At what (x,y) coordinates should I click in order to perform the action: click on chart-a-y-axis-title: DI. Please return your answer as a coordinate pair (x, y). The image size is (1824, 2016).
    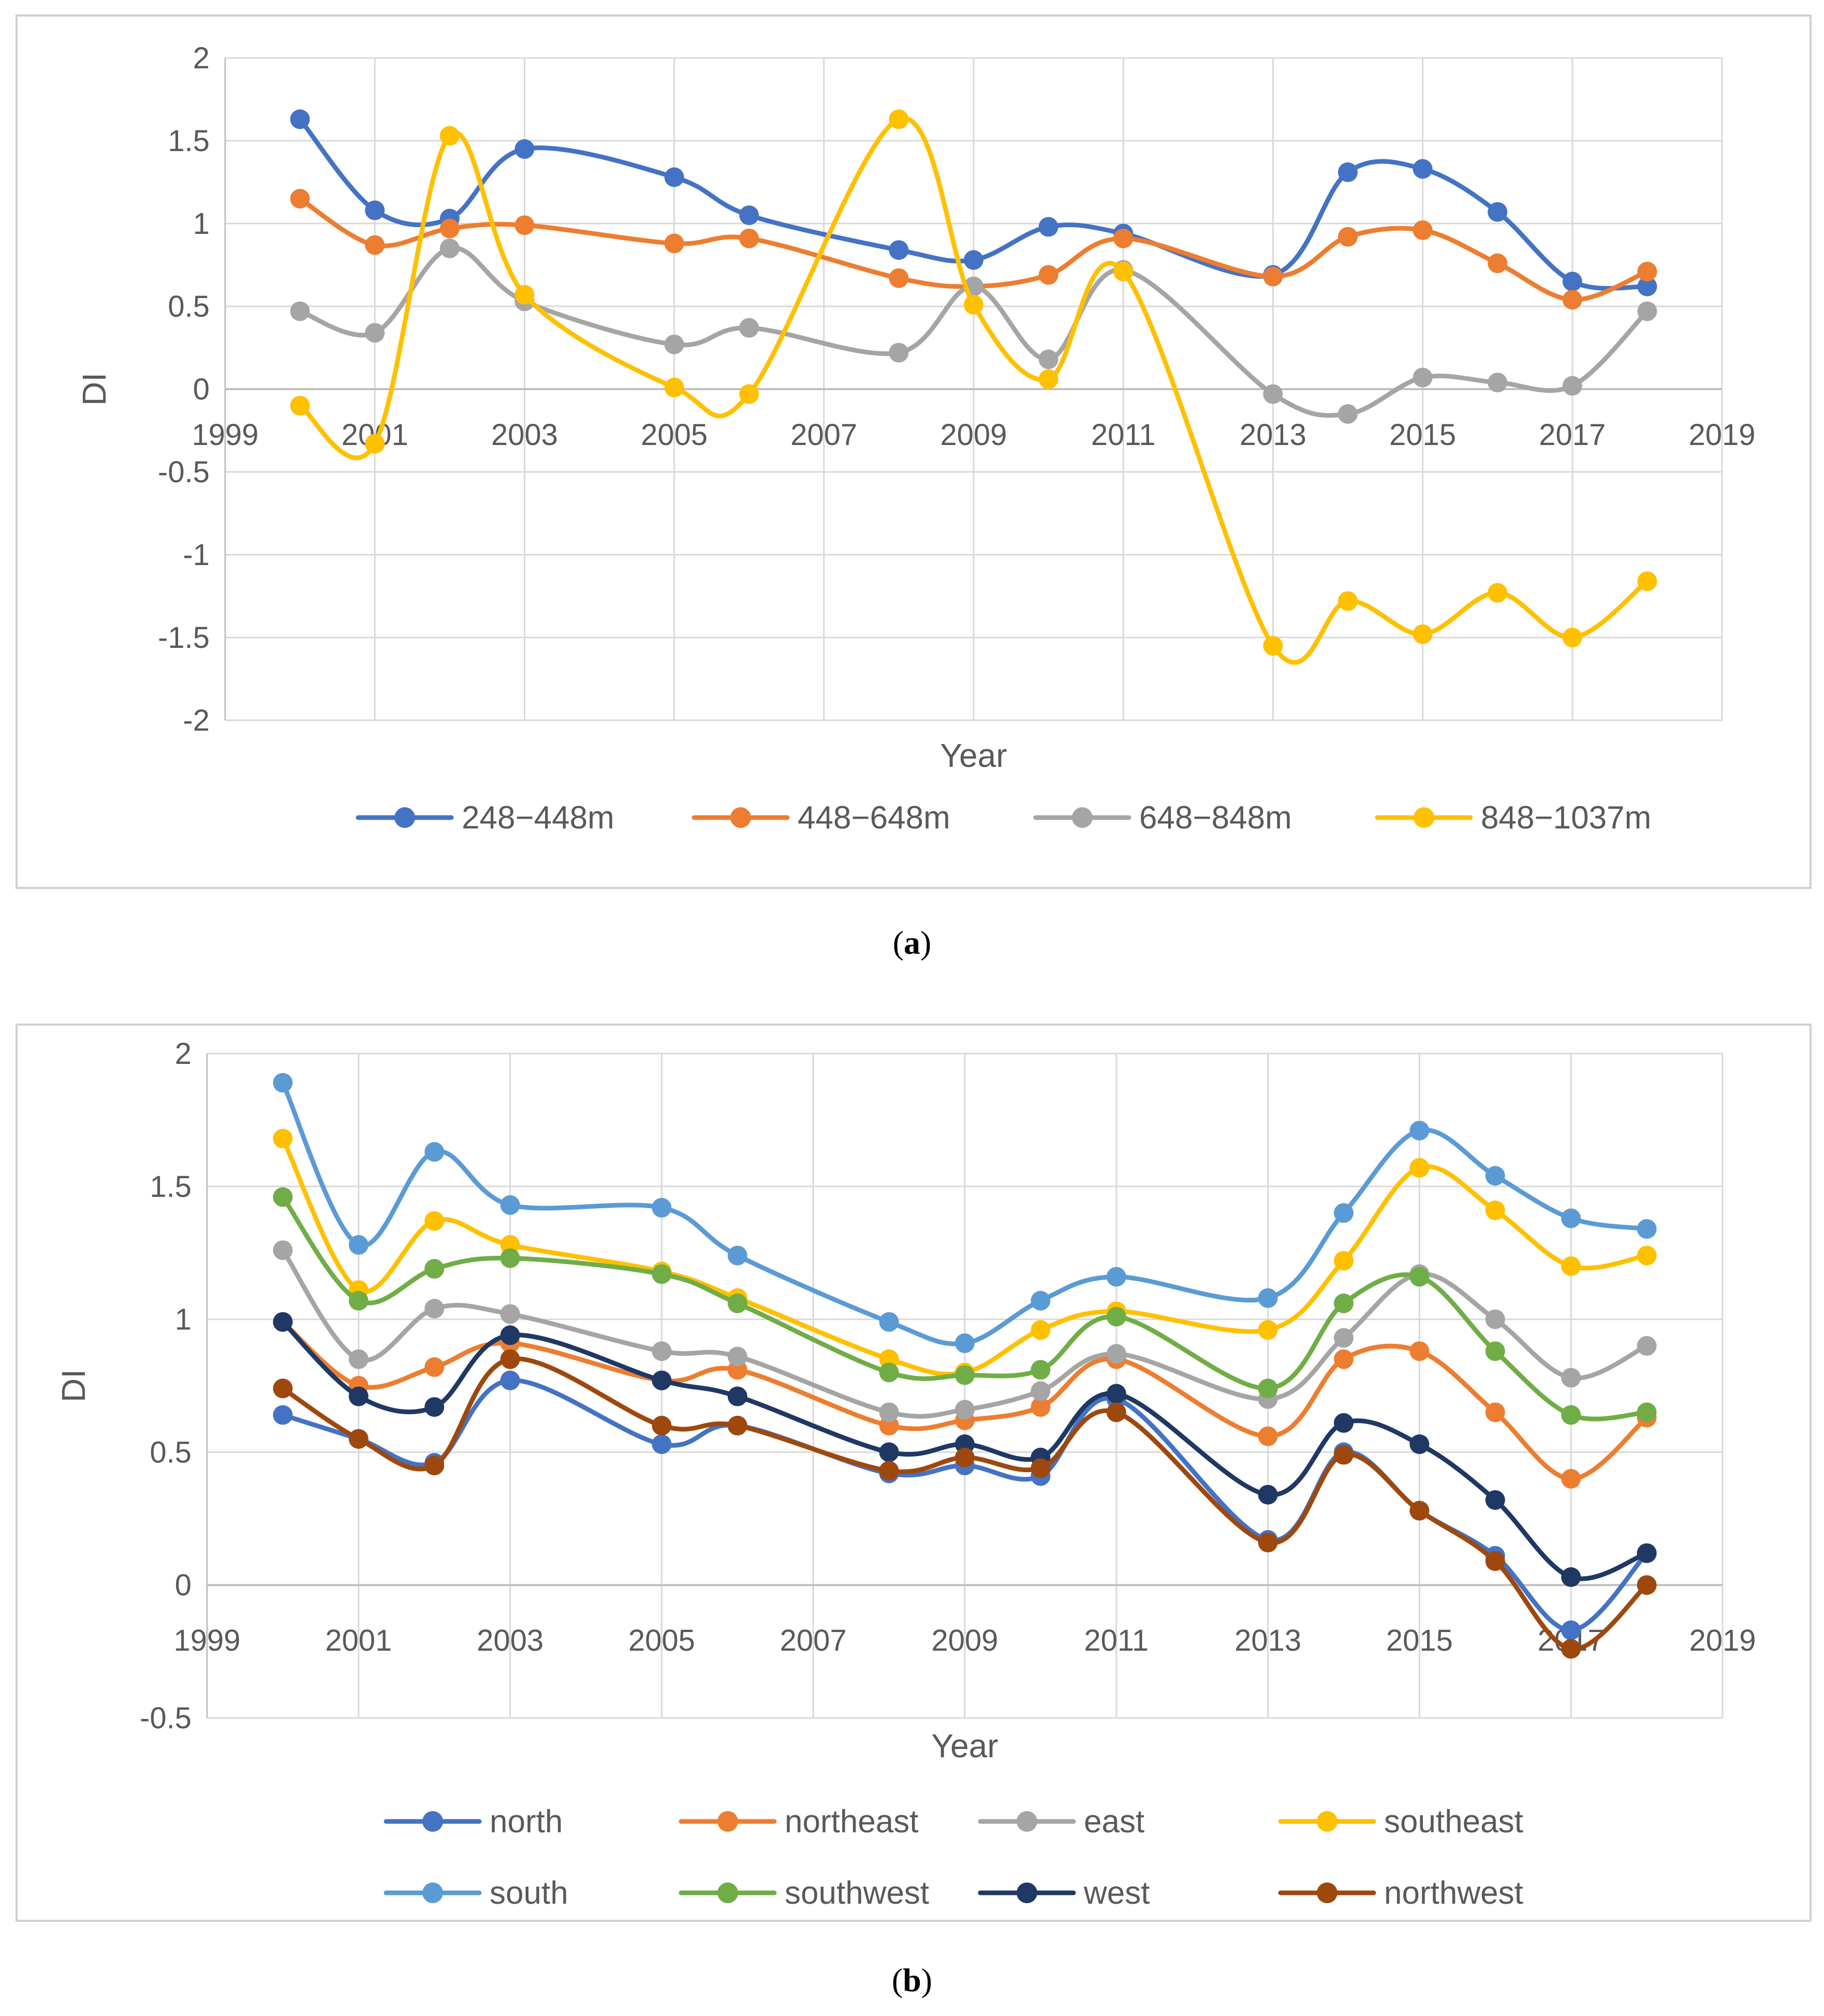
    Looking at the image, I should click on (94, 389).